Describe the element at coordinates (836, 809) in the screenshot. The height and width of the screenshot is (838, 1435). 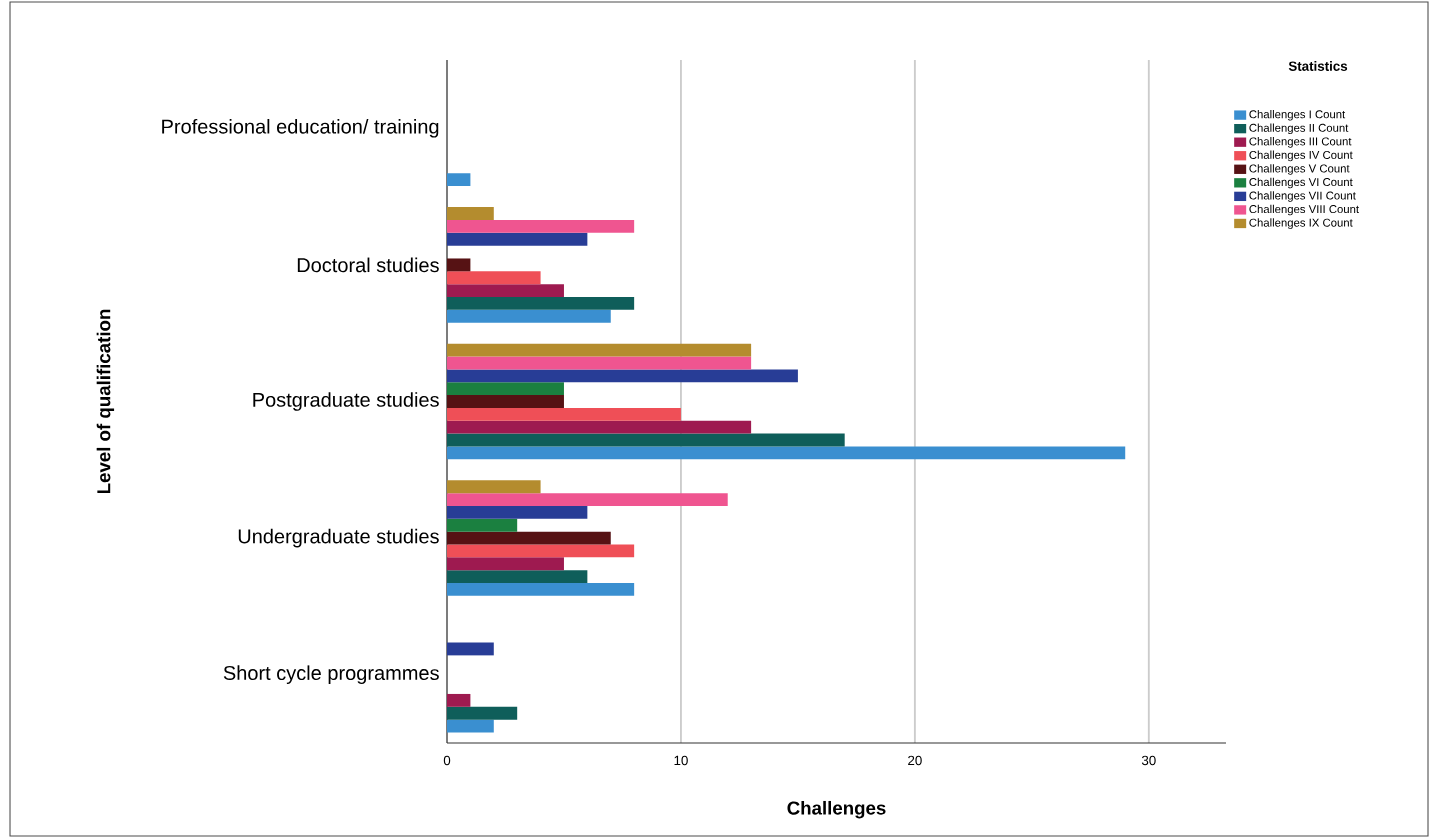
I see `x-axis-title: Challenges` at that location.